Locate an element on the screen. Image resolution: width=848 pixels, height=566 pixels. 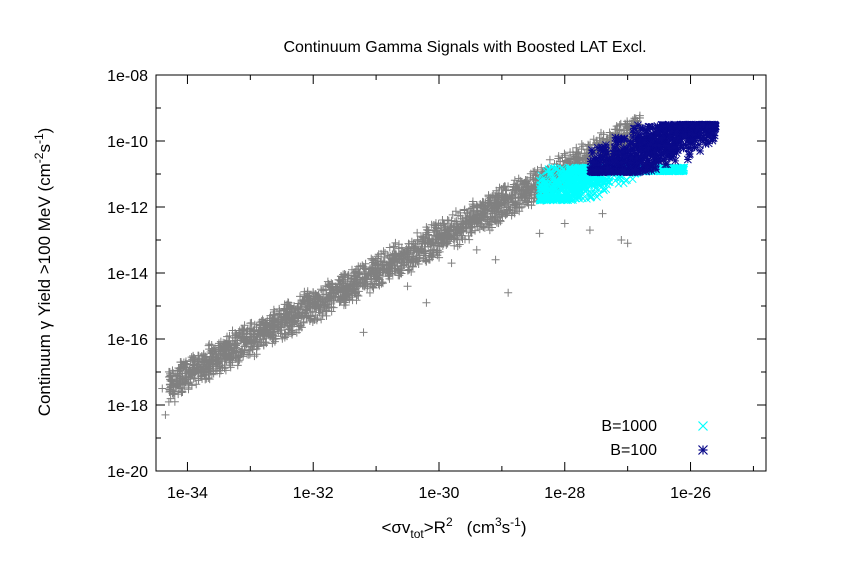
x-label-mid: >R is located at coordinates (435, 527).